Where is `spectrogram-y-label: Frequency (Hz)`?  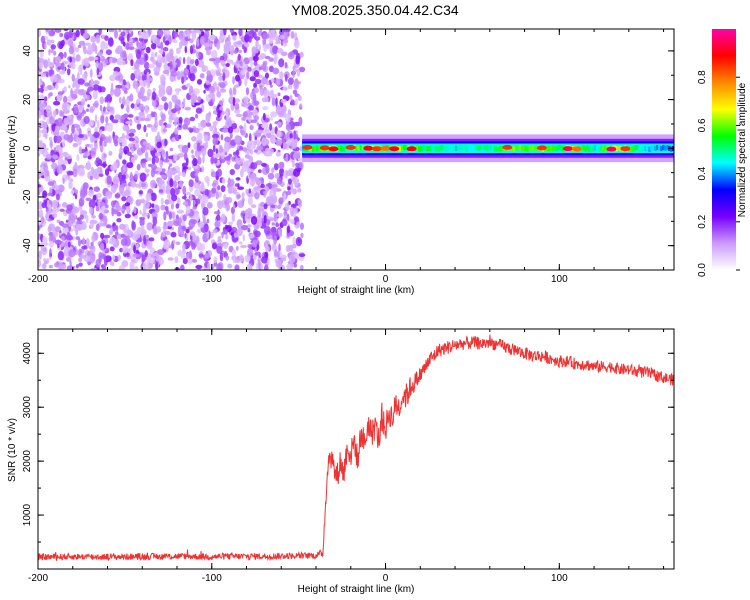
spectrogram-y-label: Frequency (Hz) is located at coordinates (12, 150).